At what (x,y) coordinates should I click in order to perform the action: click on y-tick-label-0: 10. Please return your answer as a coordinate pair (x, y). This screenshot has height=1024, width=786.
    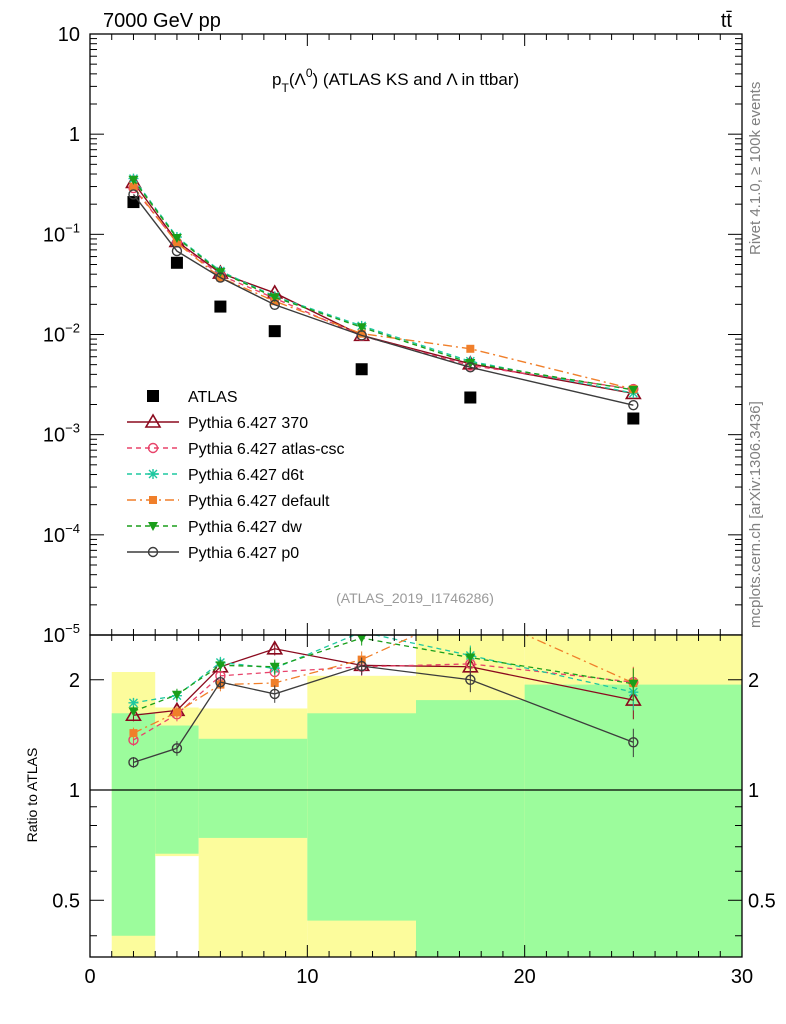
    Looking at the image, I should click on (69, 35).